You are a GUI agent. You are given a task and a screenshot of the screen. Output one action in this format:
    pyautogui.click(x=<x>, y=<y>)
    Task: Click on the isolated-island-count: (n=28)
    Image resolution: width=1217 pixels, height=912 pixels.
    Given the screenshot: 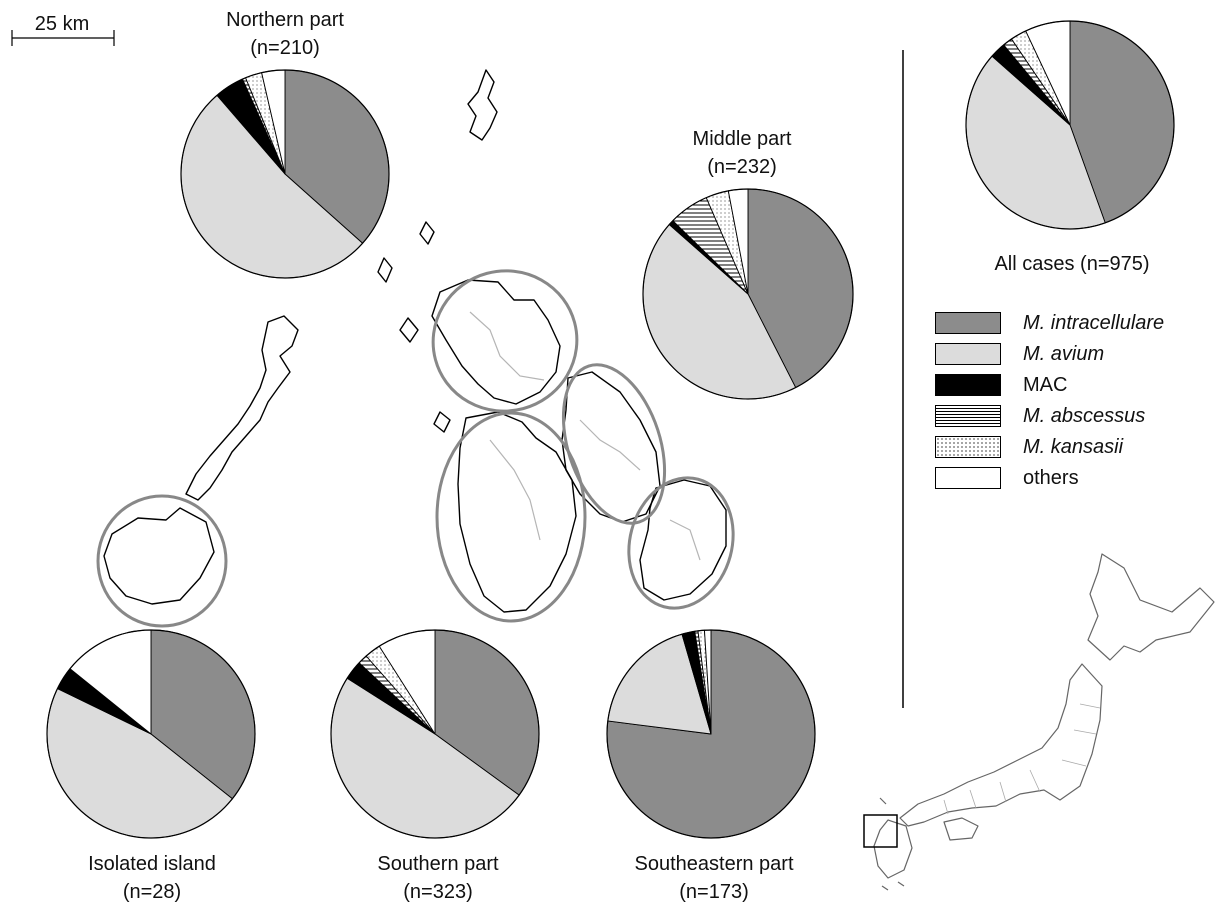 What is the action you would take?
    pyautogui.click(x=152, y=892)
    